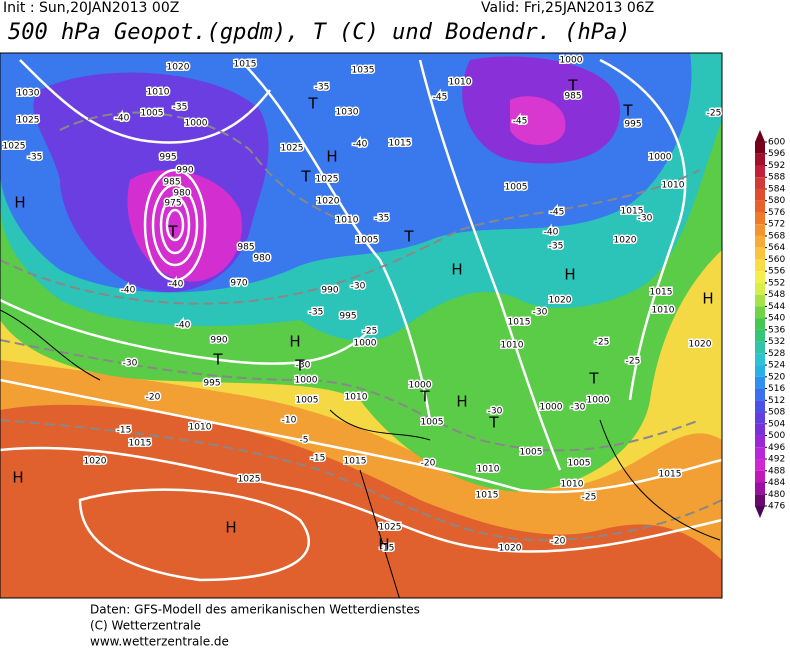 This screenshot has width=790, height=648. What do you see at coordinates (184, 226) in the screenshot?
I see `field-magenta` at bounding box center [184, 226].